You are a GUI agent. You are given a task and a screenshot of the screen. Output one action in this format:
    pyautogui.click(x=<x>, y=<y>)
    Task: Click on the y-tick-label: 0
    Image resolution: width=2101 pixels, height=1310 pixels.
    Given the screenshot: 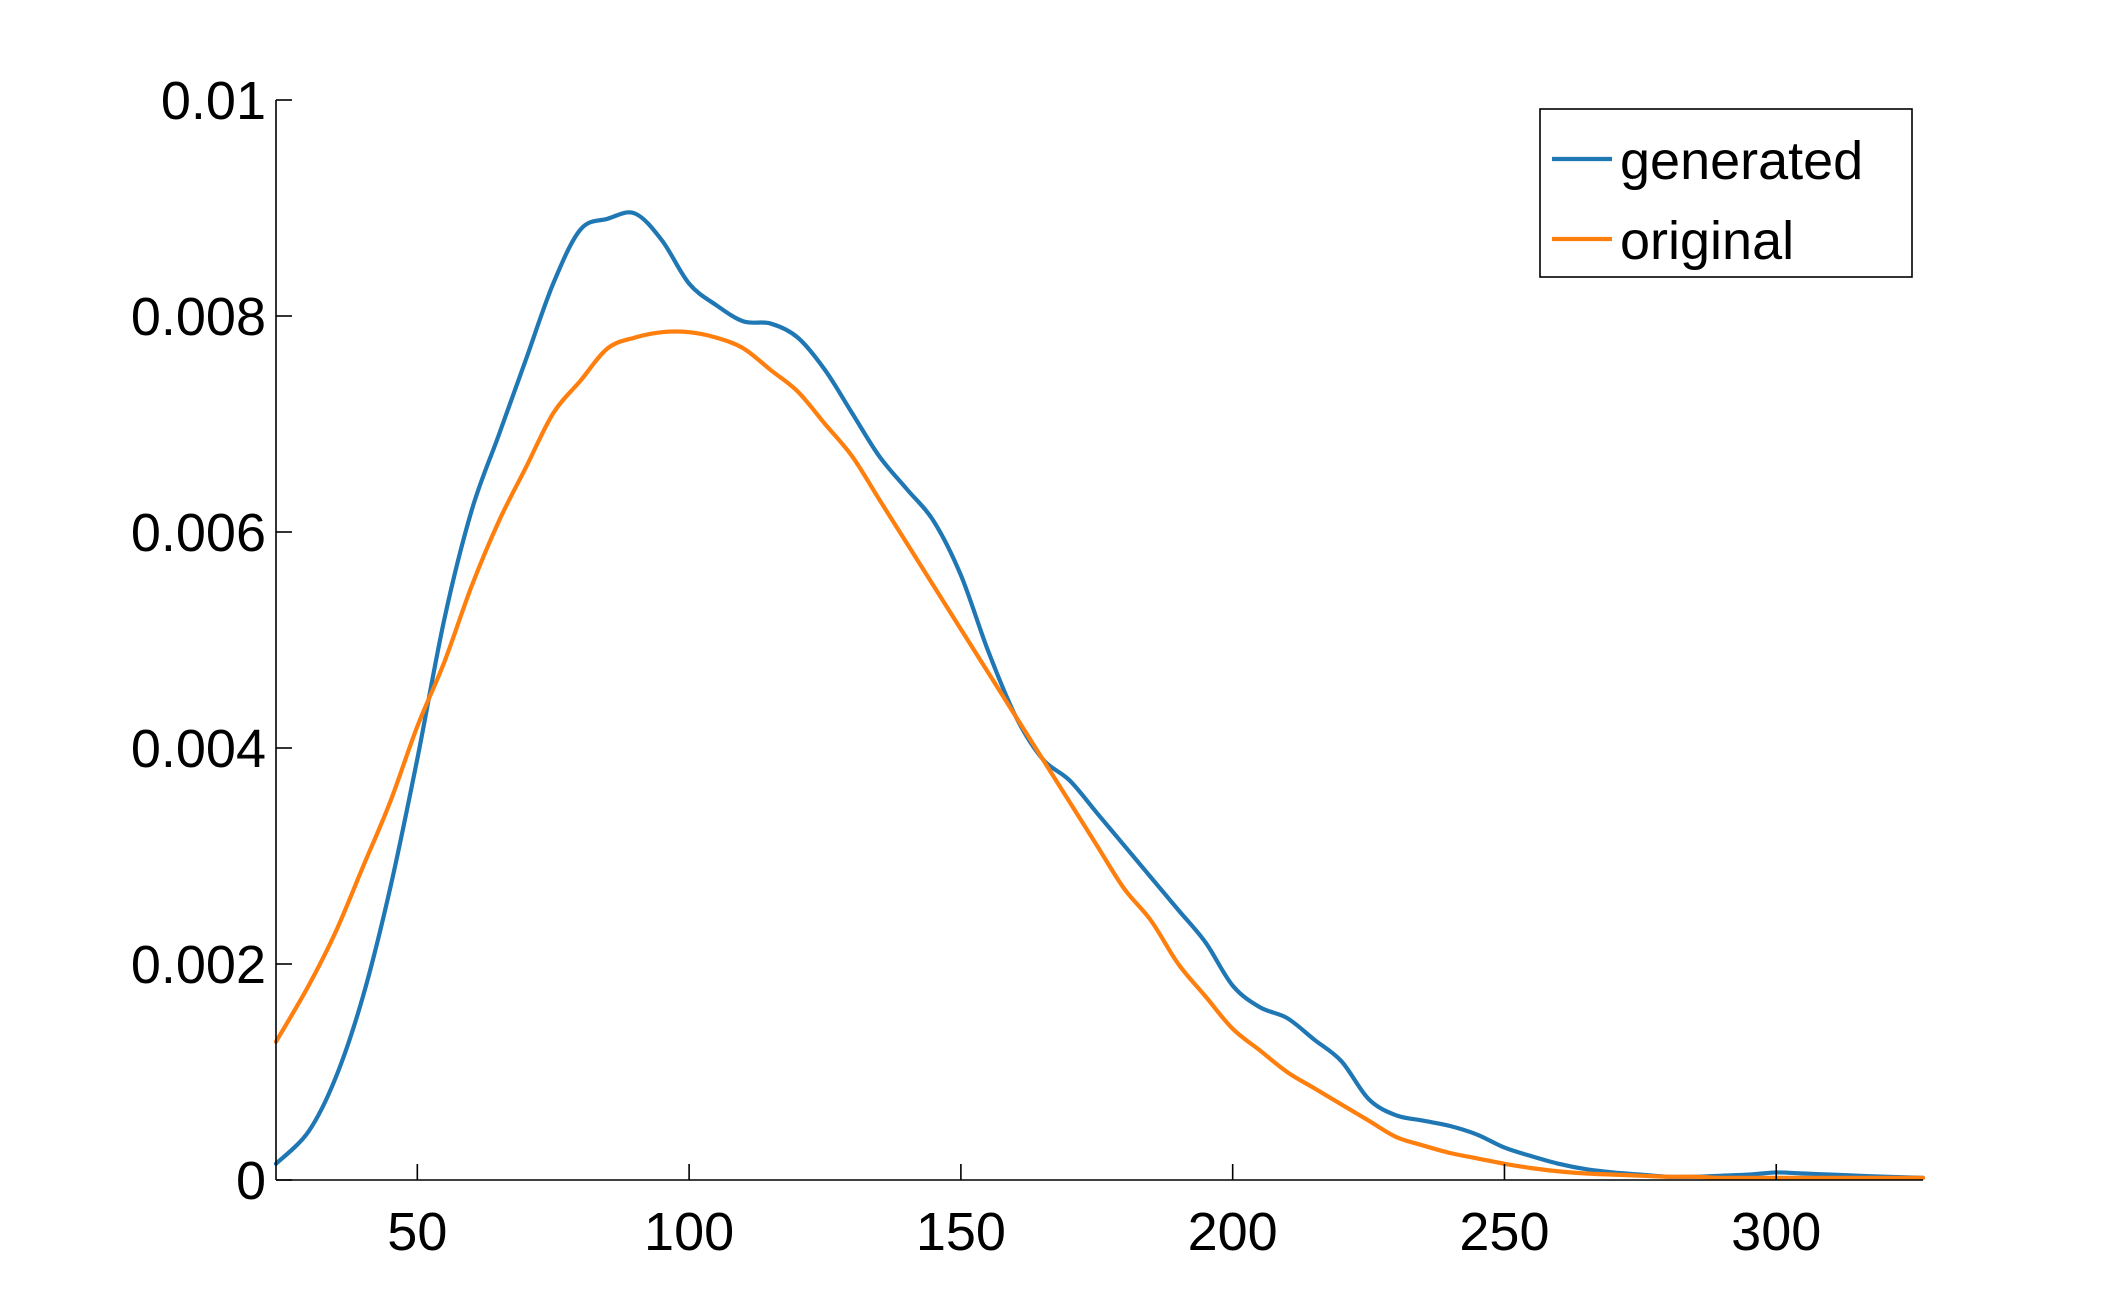 What is the action you would take?
    pyautogui.click(x=251, y=1181)
    